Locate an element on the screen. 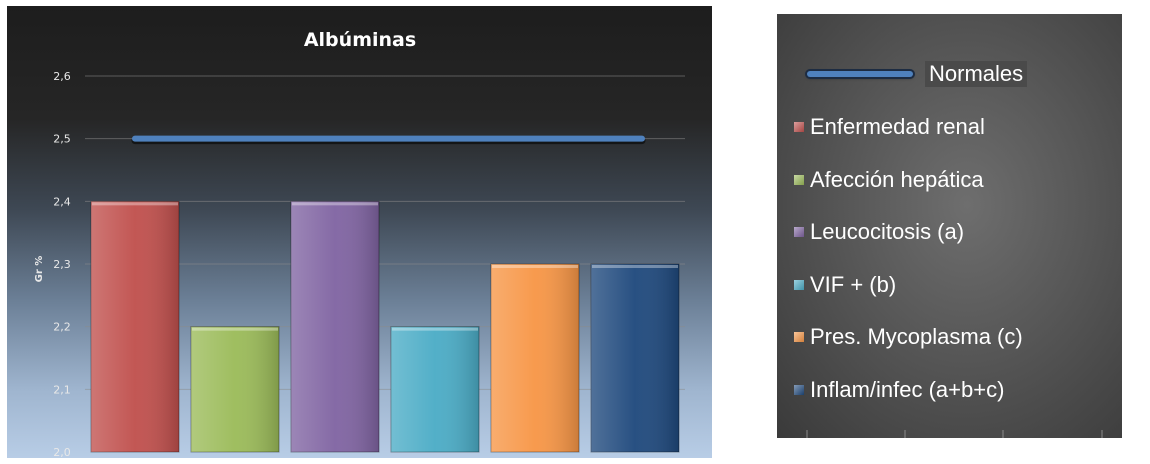  legend-item-4: VIF + (b) is located at coordinates (836, 285).